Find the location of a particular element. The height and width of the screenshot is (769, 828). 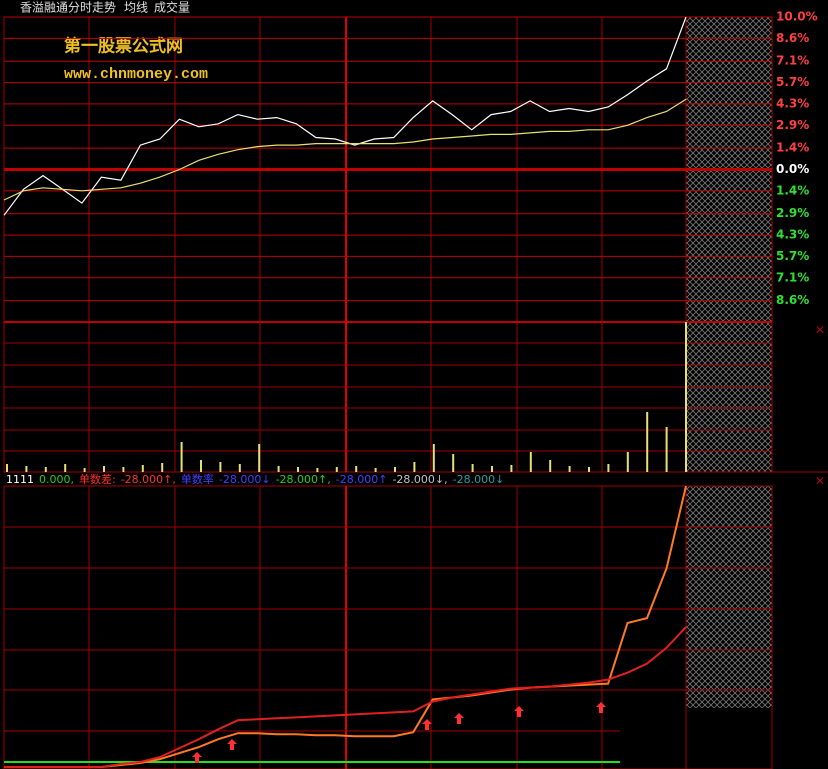

arrows is located at coordinates (399, 732).